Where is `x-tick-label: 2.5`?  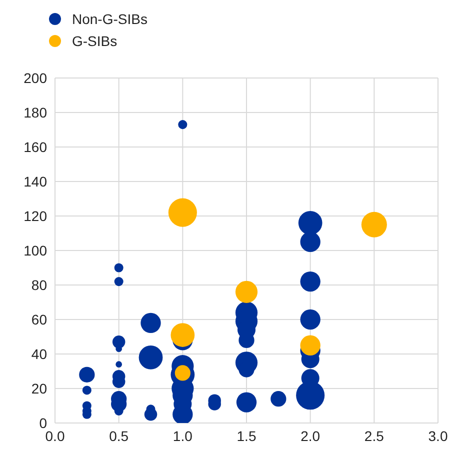 x-tick-label: 2.5 is located at coordinates (374, 436).